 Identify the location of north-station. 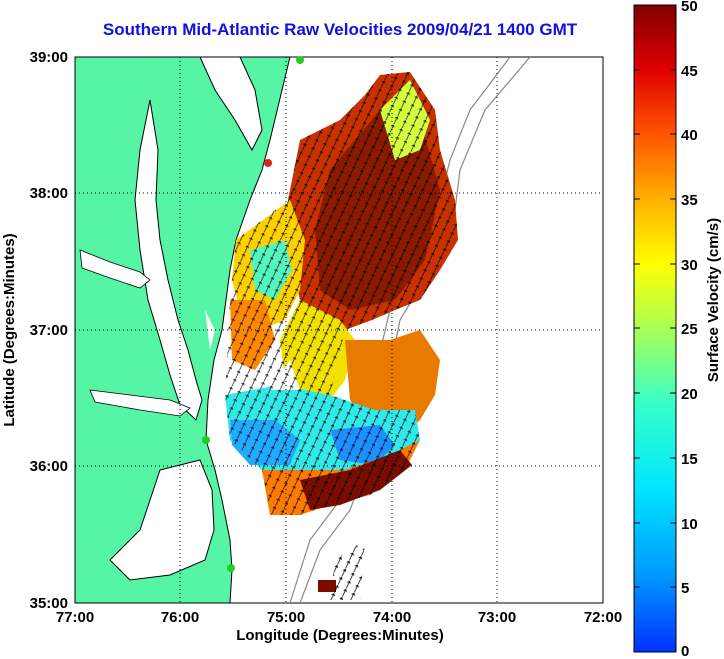
(300, 60).